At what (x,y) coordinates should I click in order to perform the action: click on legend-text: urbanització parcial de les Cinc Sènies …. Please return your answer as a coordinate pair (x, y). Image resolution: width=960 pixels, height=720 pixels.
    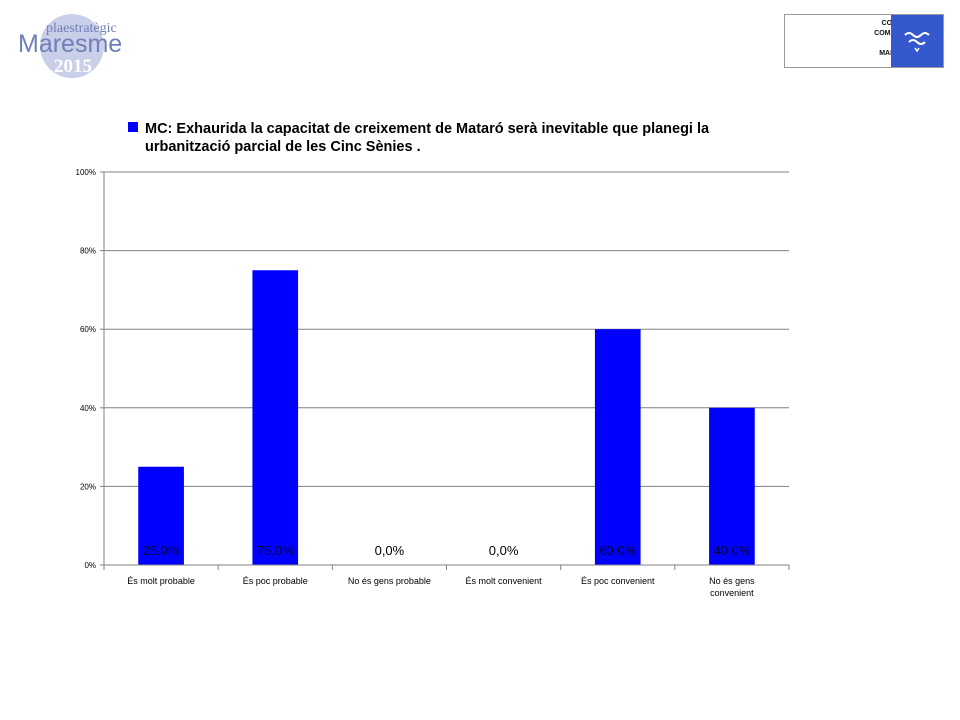
    Looking at the image, I should click on (283, 147).